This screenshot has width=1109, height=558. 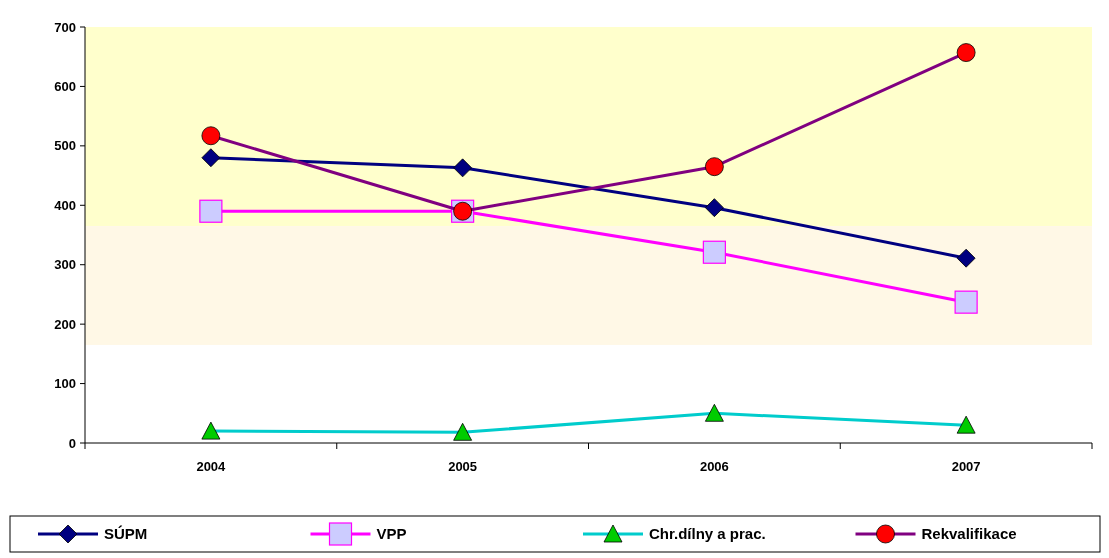 I want to click on y-tick-label: 300, so click(x=65, y=265).